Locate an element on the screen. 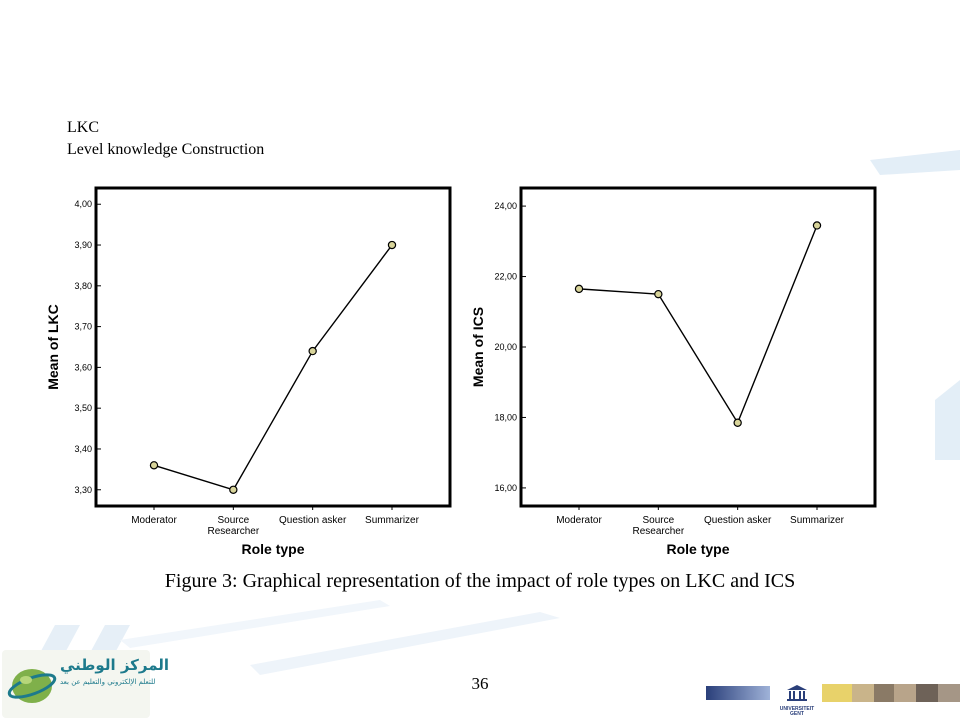 Image resolution: width=960 pixels, height=720 pixels. lkc-x-category-label: Question asker is located at coordinates (313, 520).